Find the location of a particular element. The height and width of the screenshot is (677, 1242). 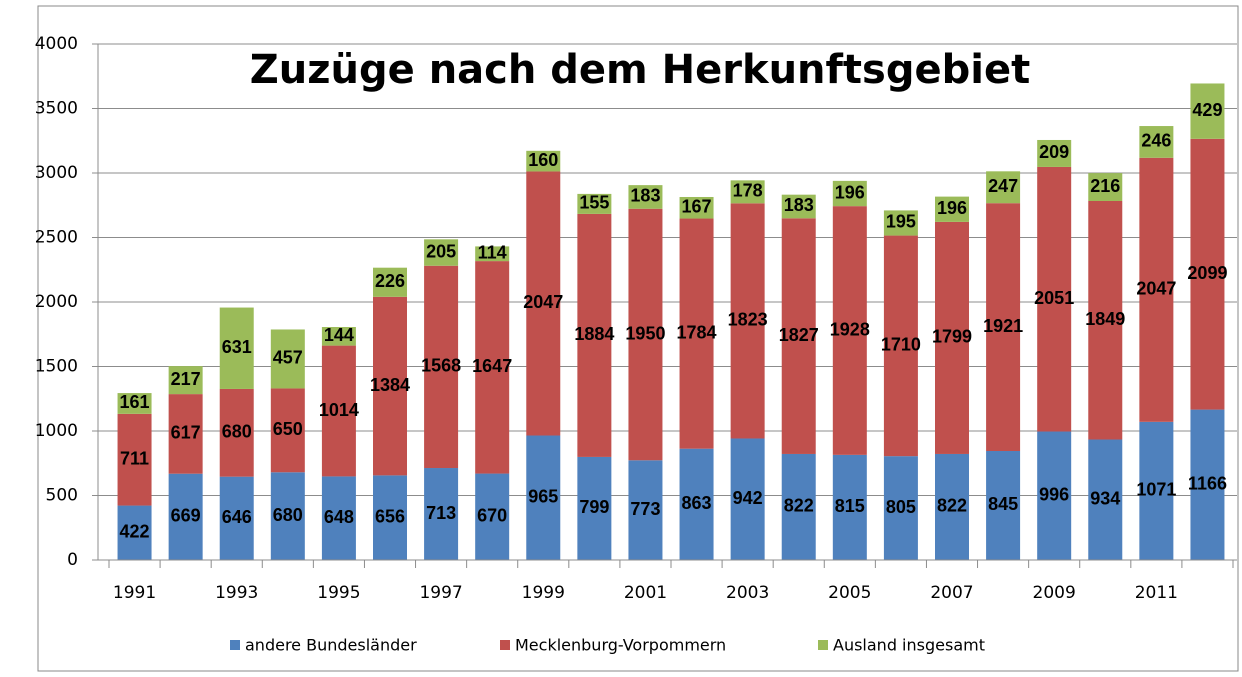

data-label: 209 is located at coordinates (1054, 152).